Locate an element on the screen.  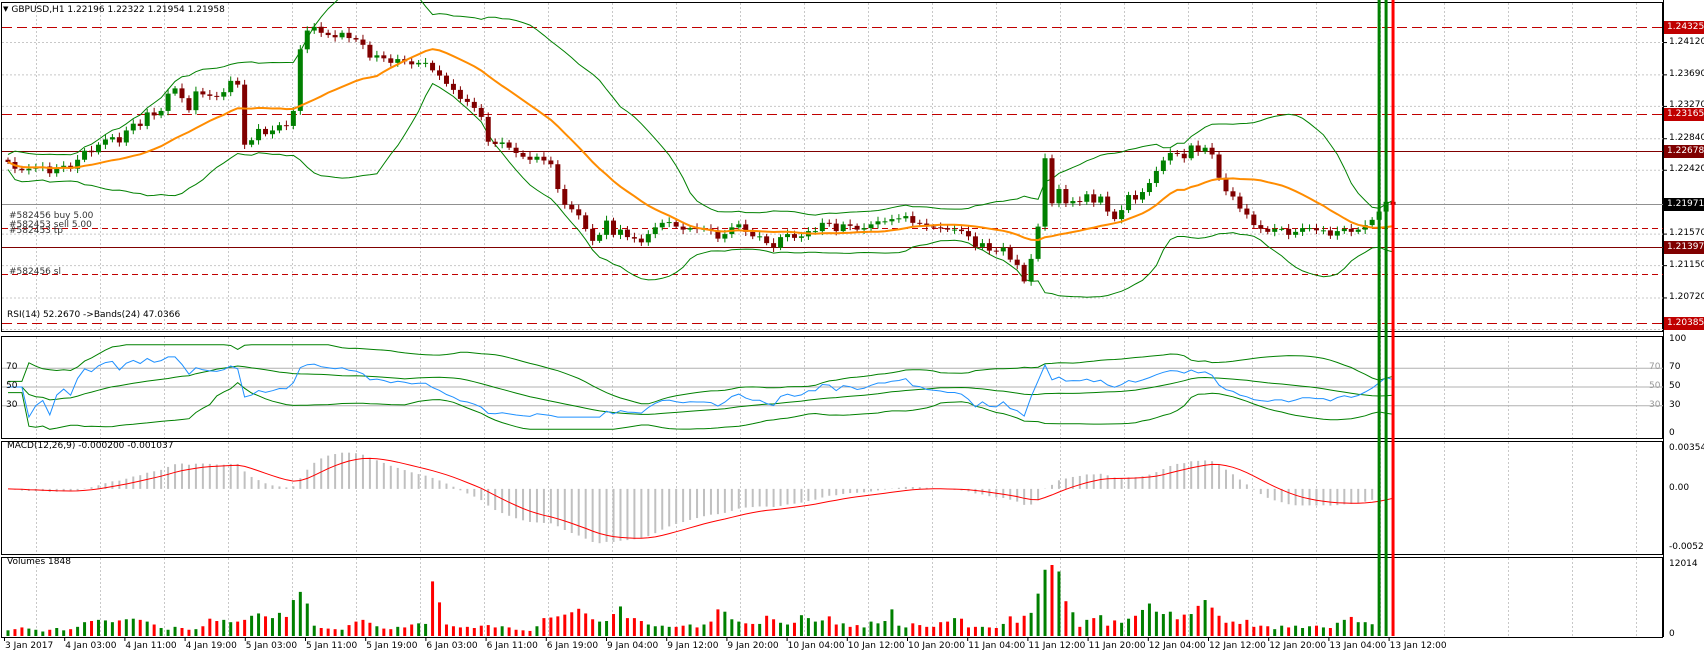
order-tag-buy: #582456 buy 5.00 is located at coordinates (51, 216).